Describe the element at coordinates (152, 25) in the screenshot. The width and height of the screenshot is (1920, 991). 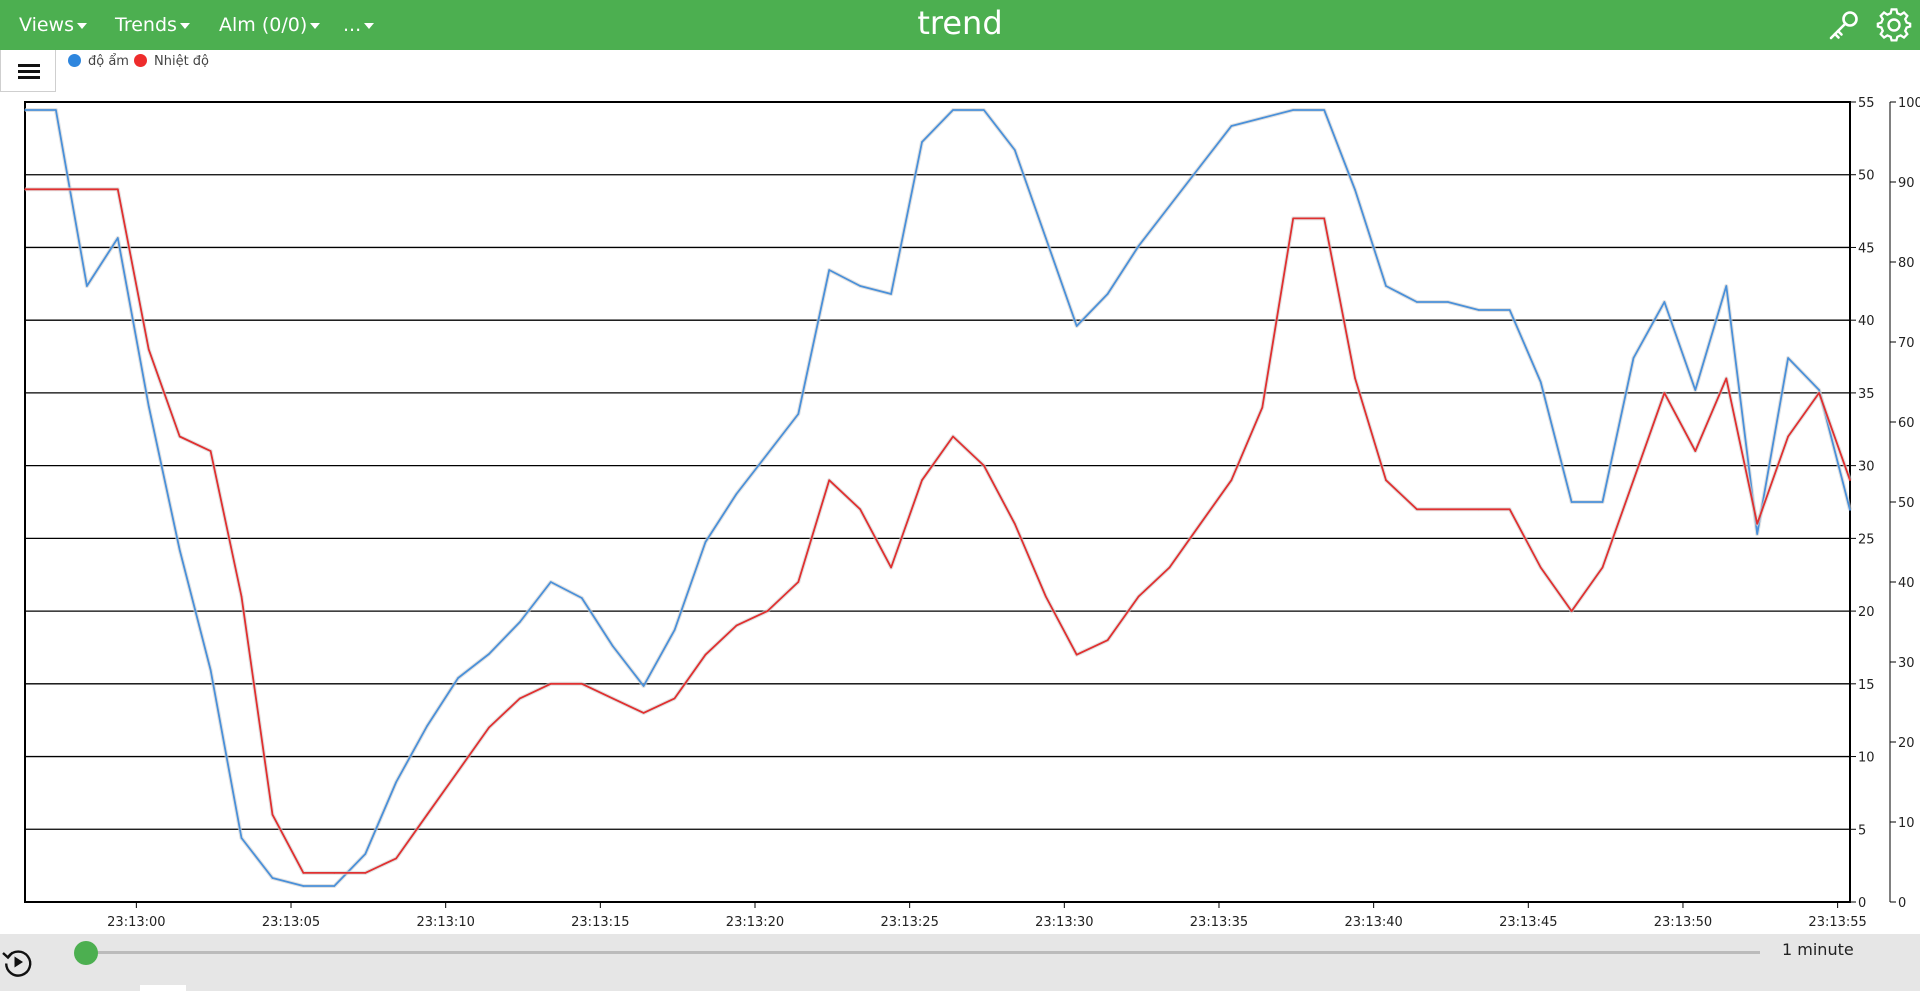
I see `trends-menu: Trends` at that location.